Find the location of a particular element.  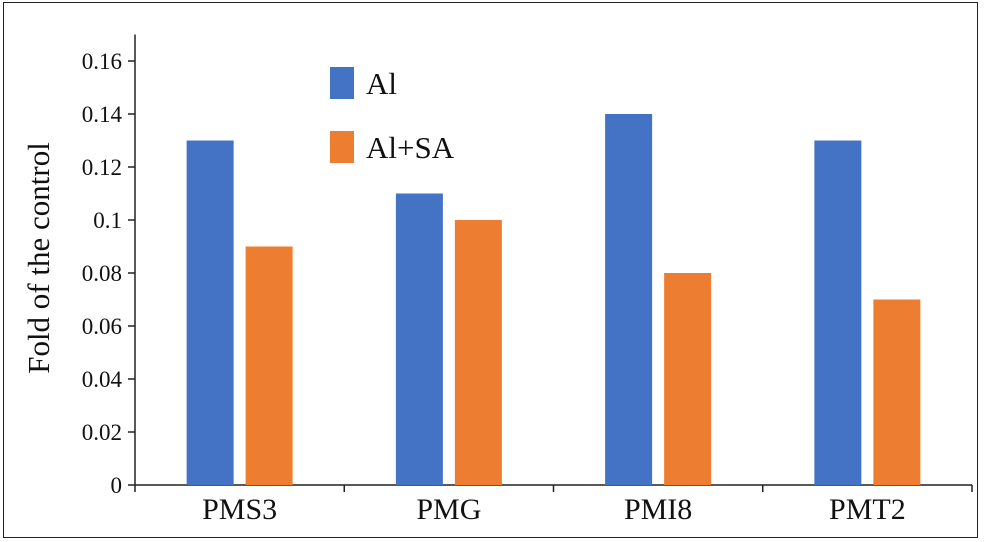

y-tick-label: 0 is located at coordinates (117, 485).